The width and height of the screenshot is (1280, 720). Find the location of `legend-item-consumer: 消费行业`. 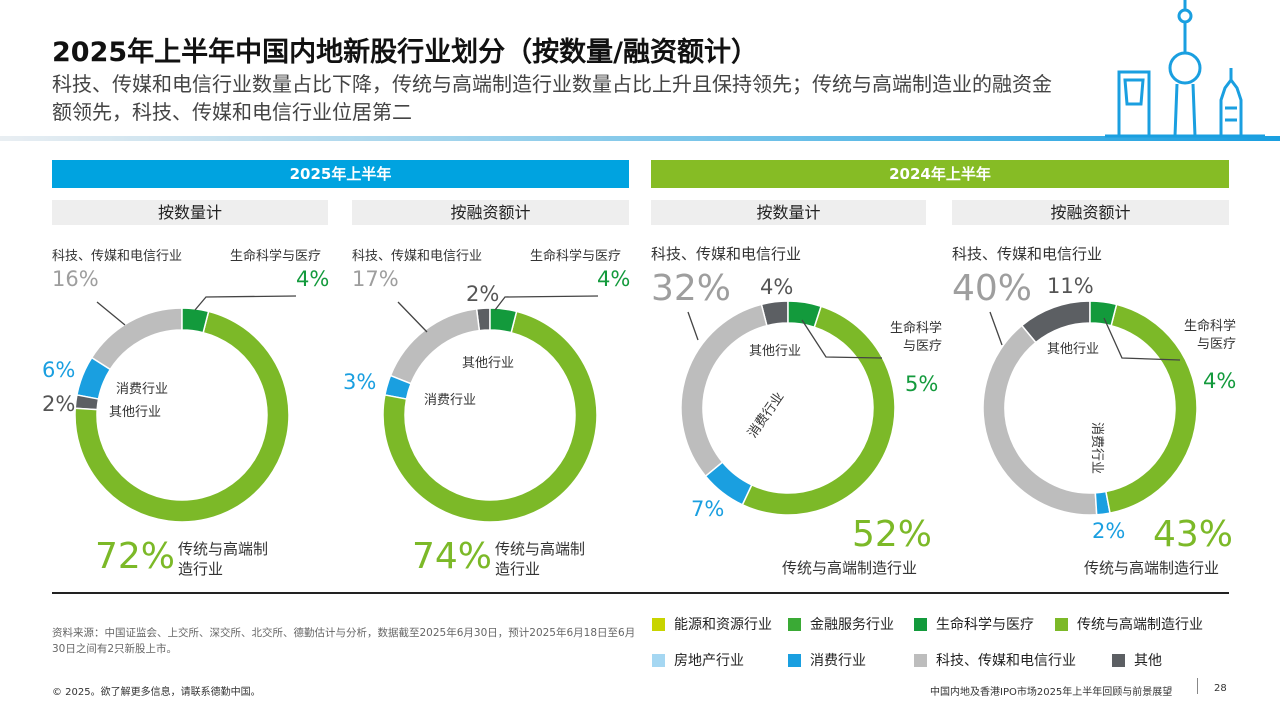

legend-item-consumer: 消费行业 is located at coordinates (827, 660).